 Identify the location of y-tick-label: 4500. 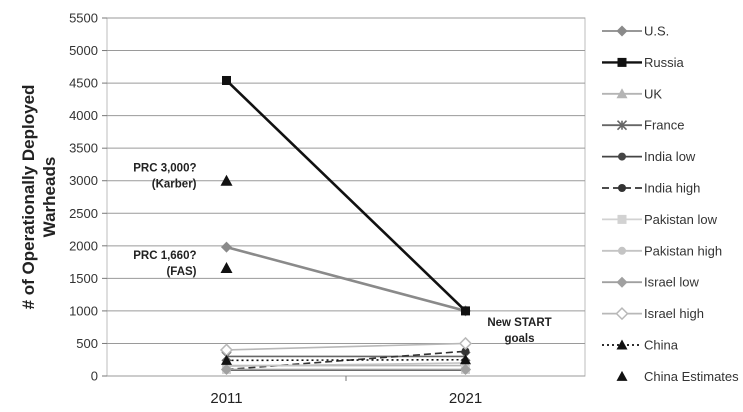
(83, 83).